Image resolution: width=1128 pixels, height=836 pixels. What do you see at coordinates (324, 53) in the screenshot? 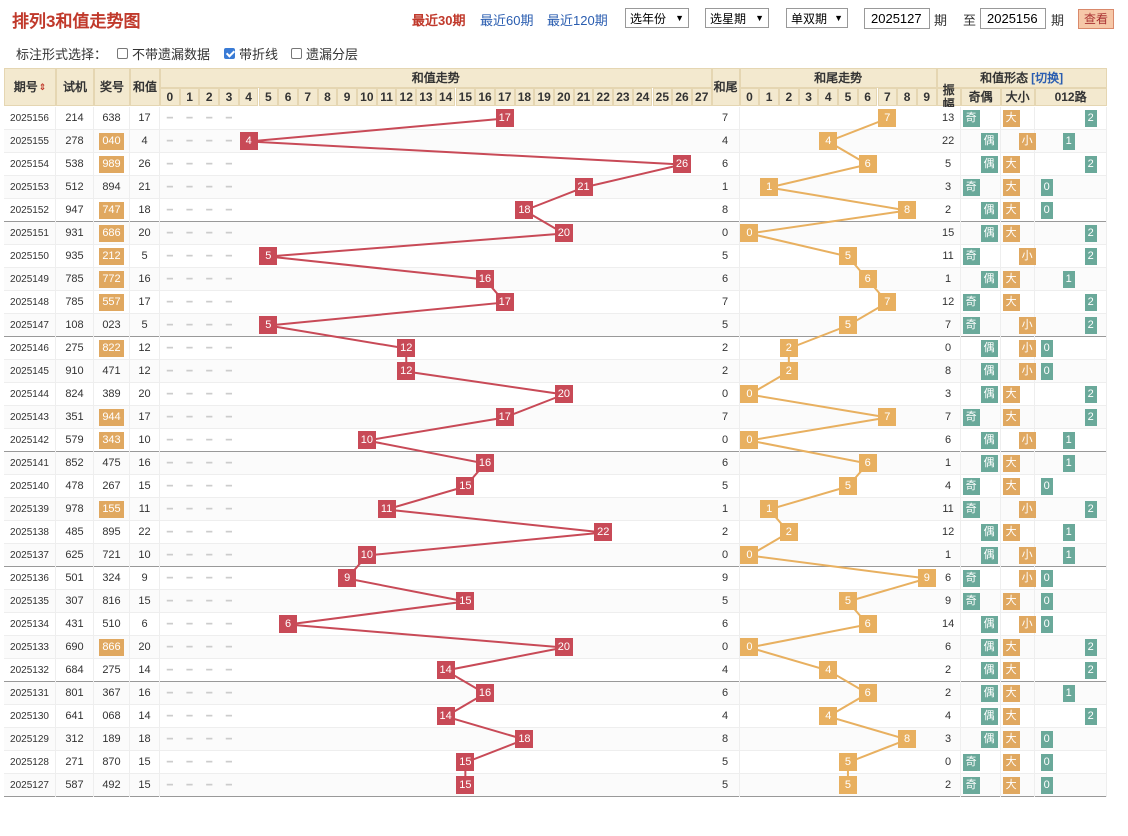
I see `option-layered: 遗漏分层` at bounding box center [324, 53].